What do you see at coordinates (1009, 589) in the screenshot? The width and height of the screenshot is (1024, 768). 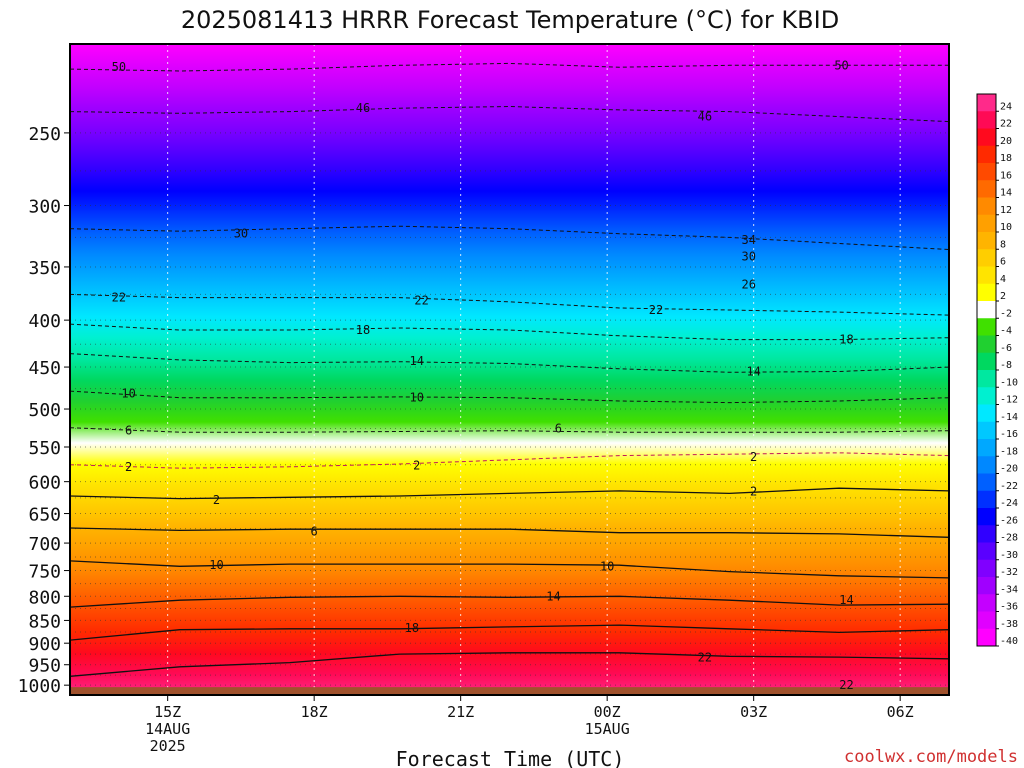 I see `colorbar-label: -34` at bounding box center [1009, 589].